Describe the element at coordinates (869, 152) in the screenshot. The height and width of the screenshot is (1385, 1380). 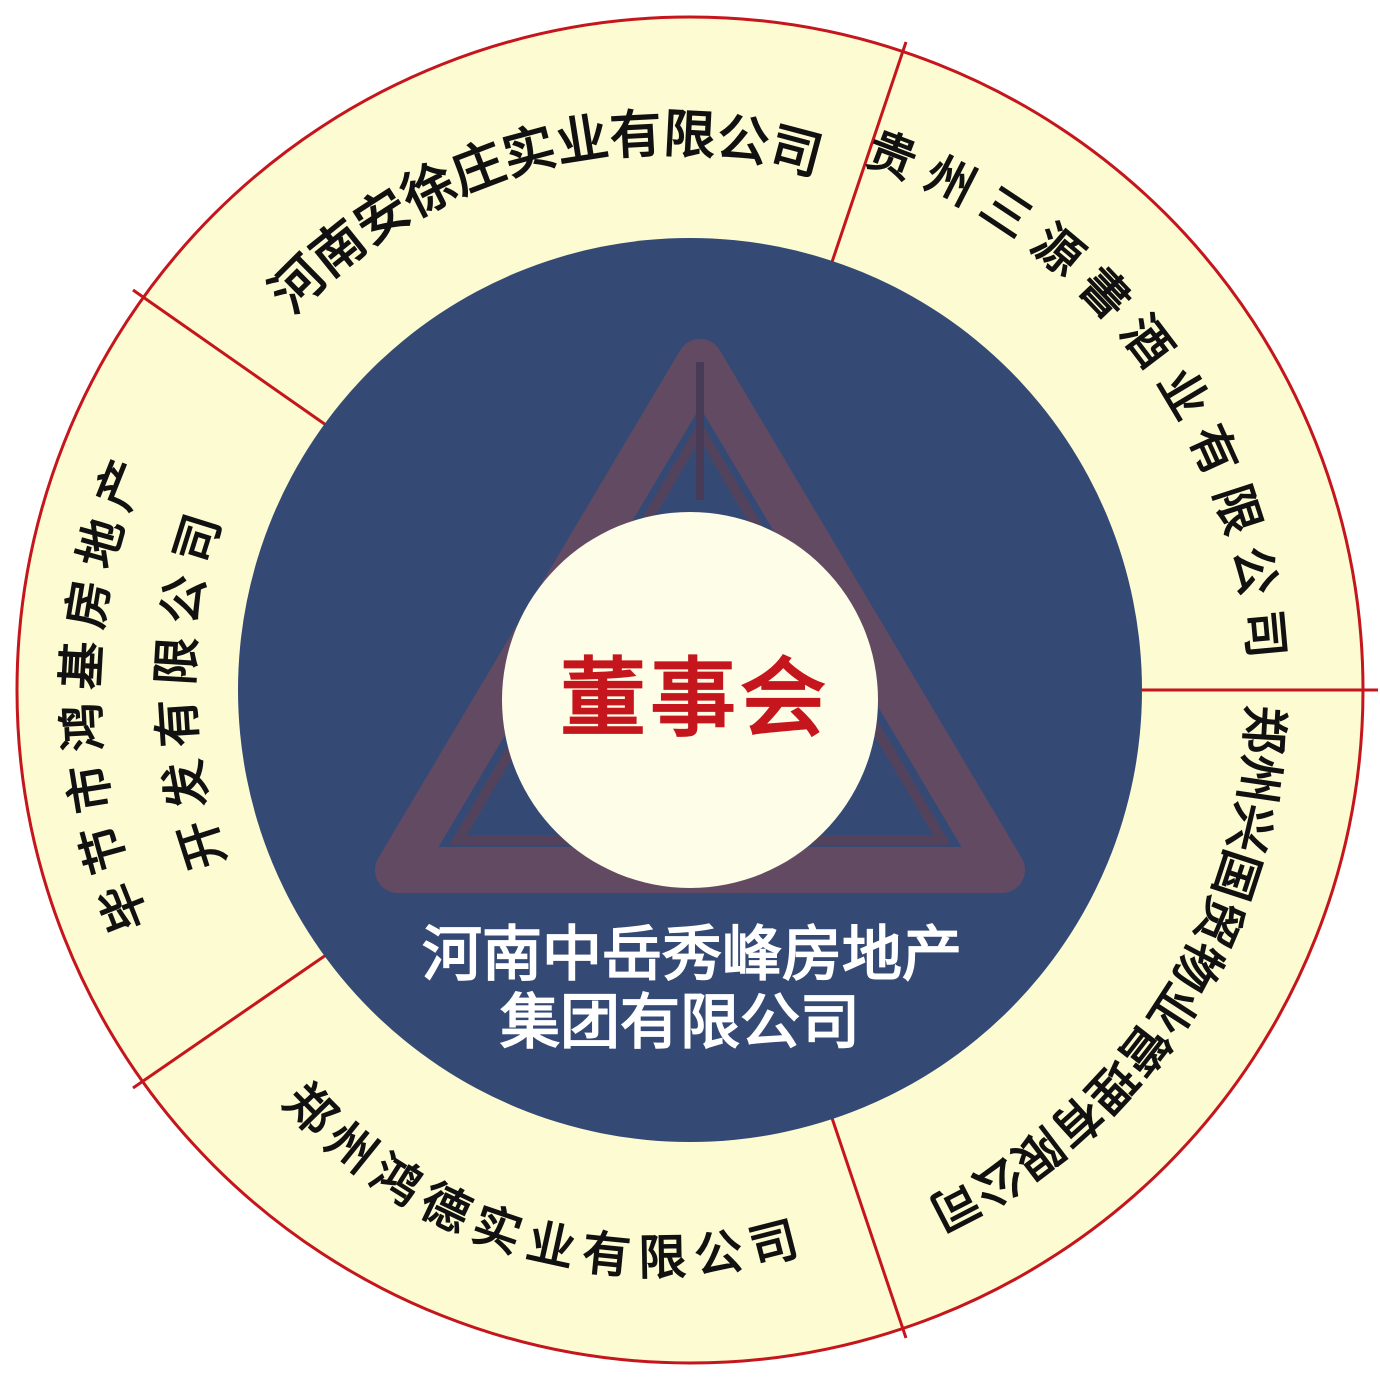
I see `divider-top-right` at that location.